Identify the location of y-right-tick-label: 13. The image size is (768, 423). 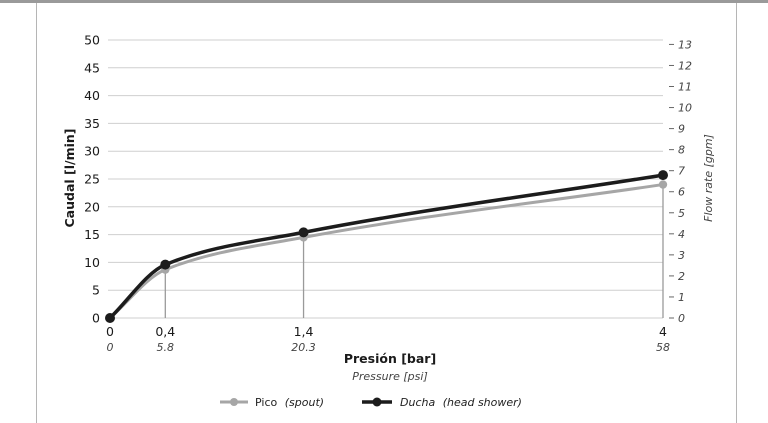
(685, 44).